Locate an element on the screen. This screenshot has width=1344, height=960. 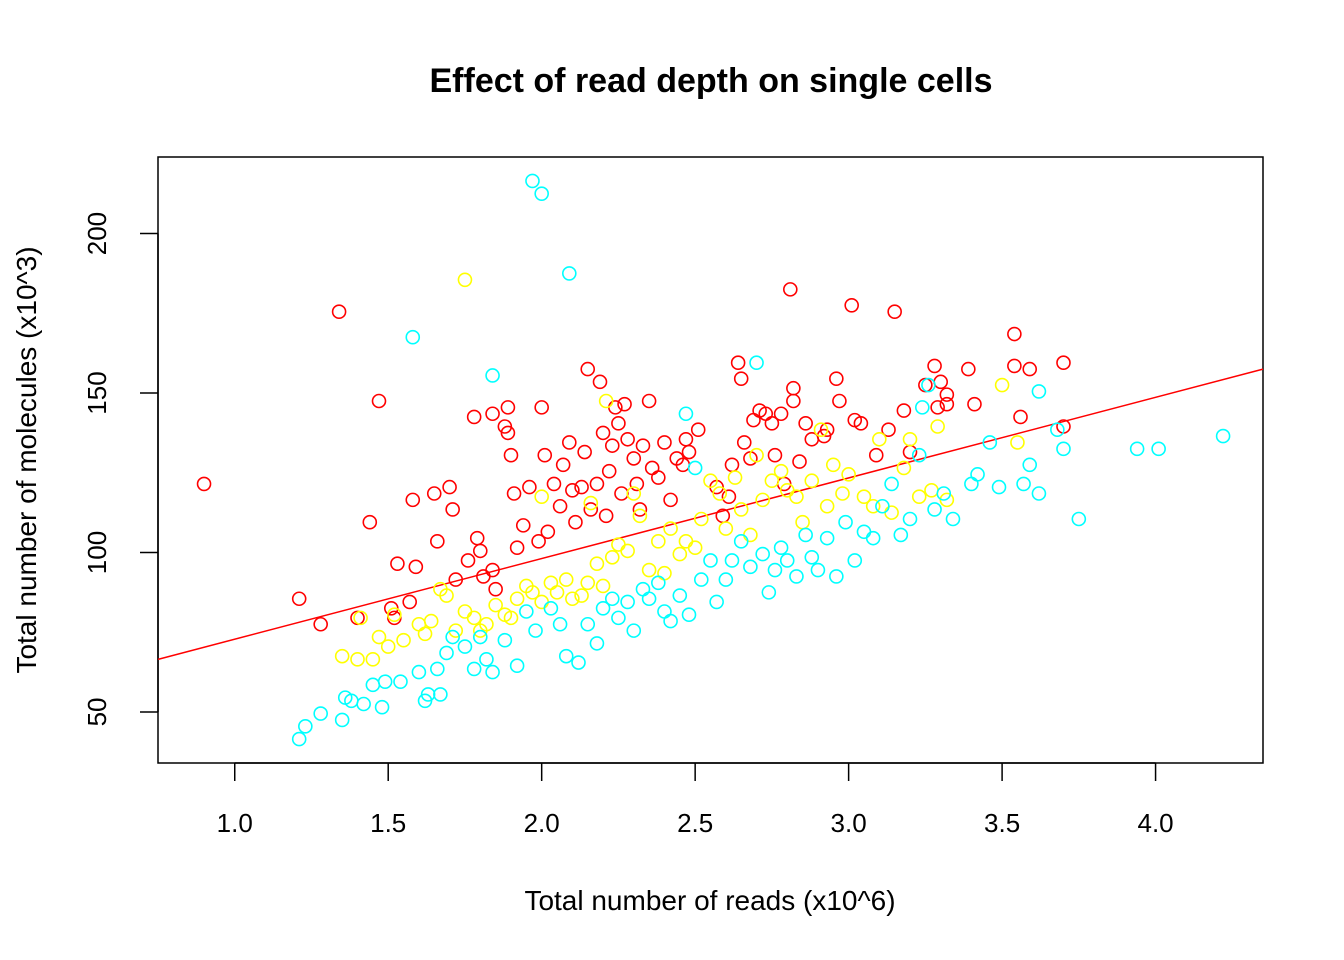
x-tick-label: 1.0 is located at coordinates (235, 823).